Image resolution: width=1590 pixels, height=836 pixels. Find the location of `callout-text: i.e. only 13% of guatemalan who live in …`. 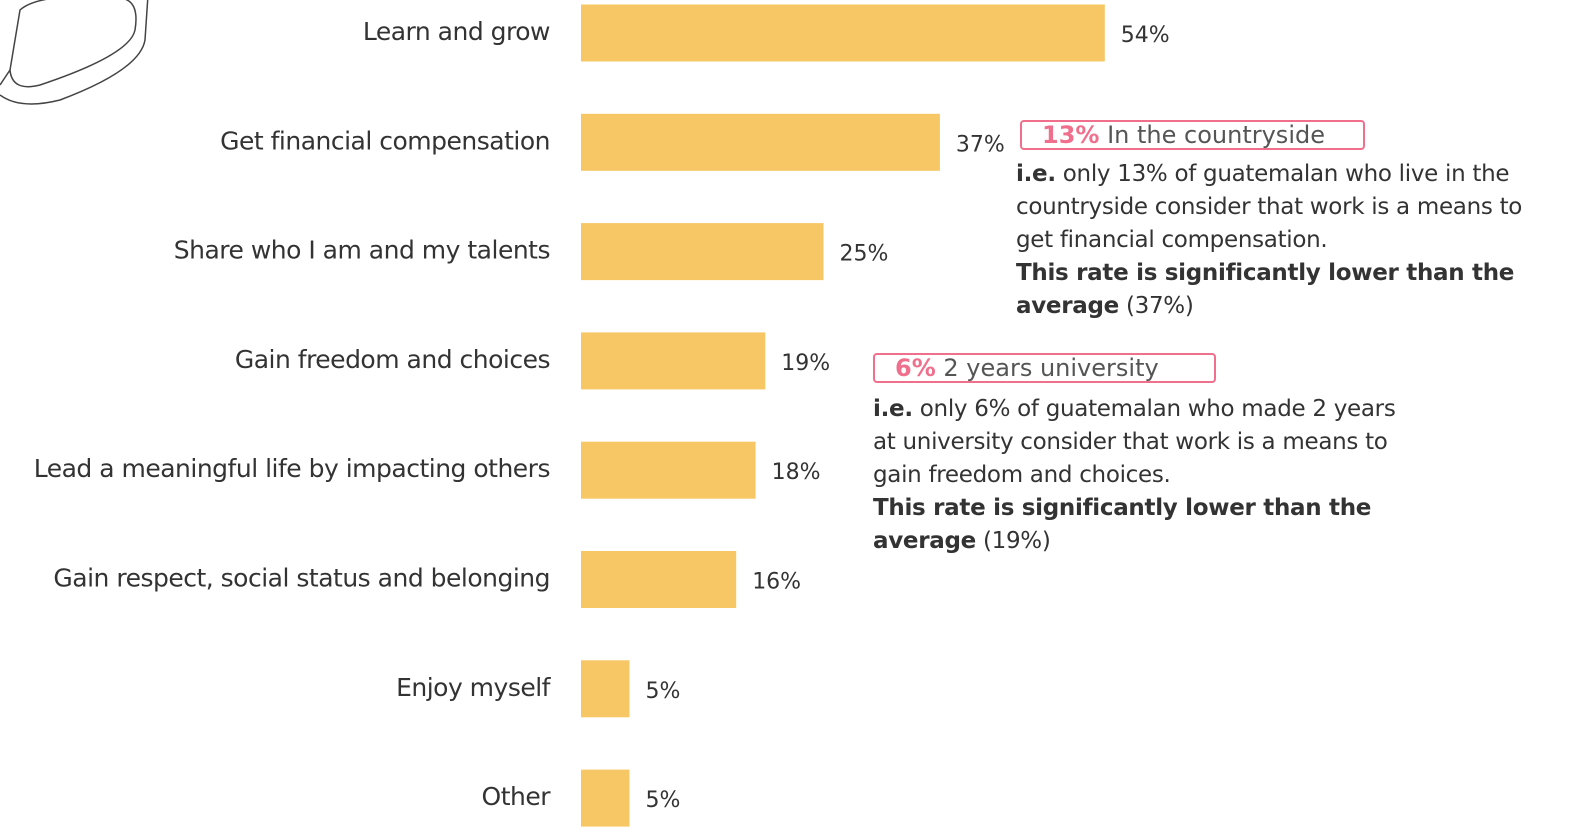

callout-text: i.e. only 13% of guatemalan who live in … is located at coordinates (1288, 240).